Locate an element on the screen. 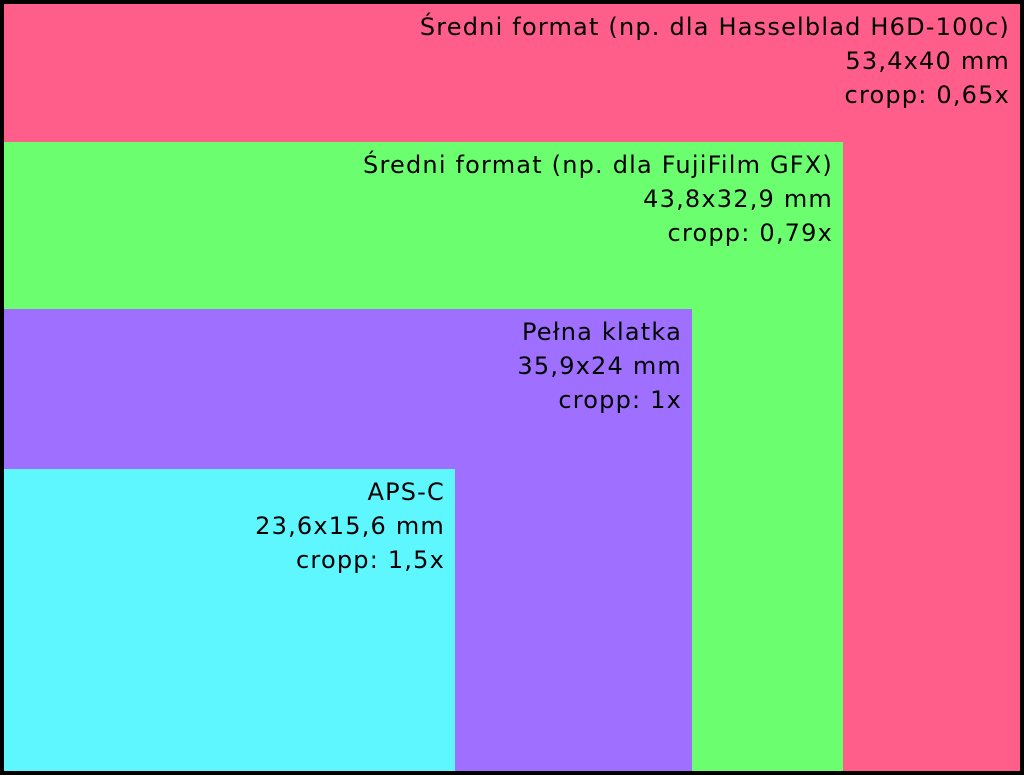 This screenshot has width=1024, height=775. sensor-label: Pełna klatka 35,9x24 mm cropp: 1x is located at coordinates (599, 366).